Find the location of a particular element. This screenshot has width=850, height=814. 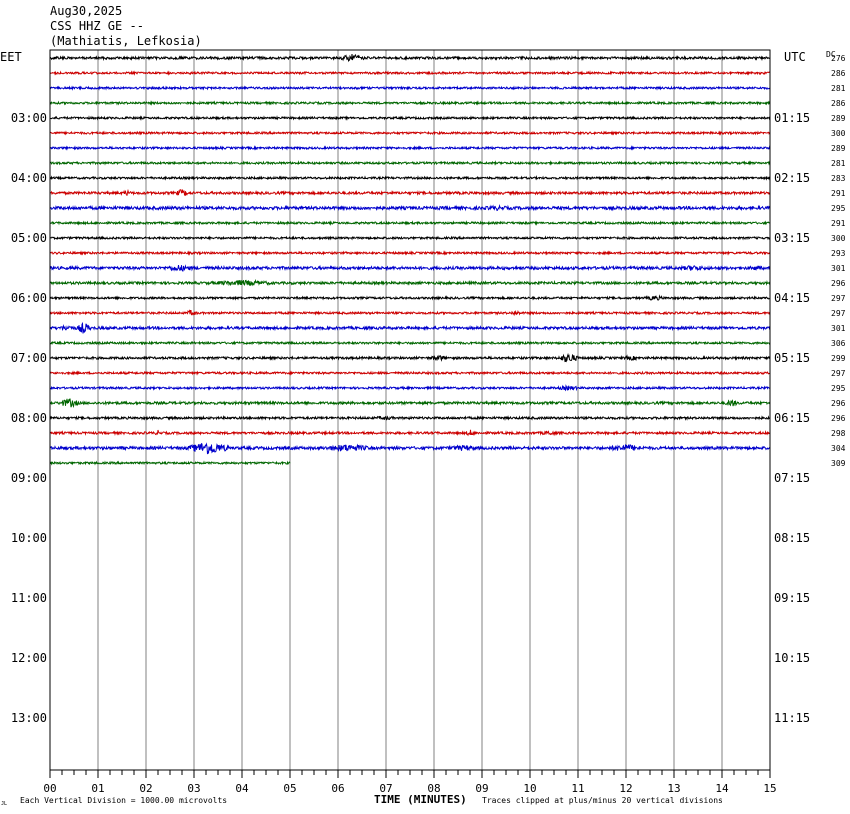

x-tick-label: 09 is located at coordinates (481, 788).